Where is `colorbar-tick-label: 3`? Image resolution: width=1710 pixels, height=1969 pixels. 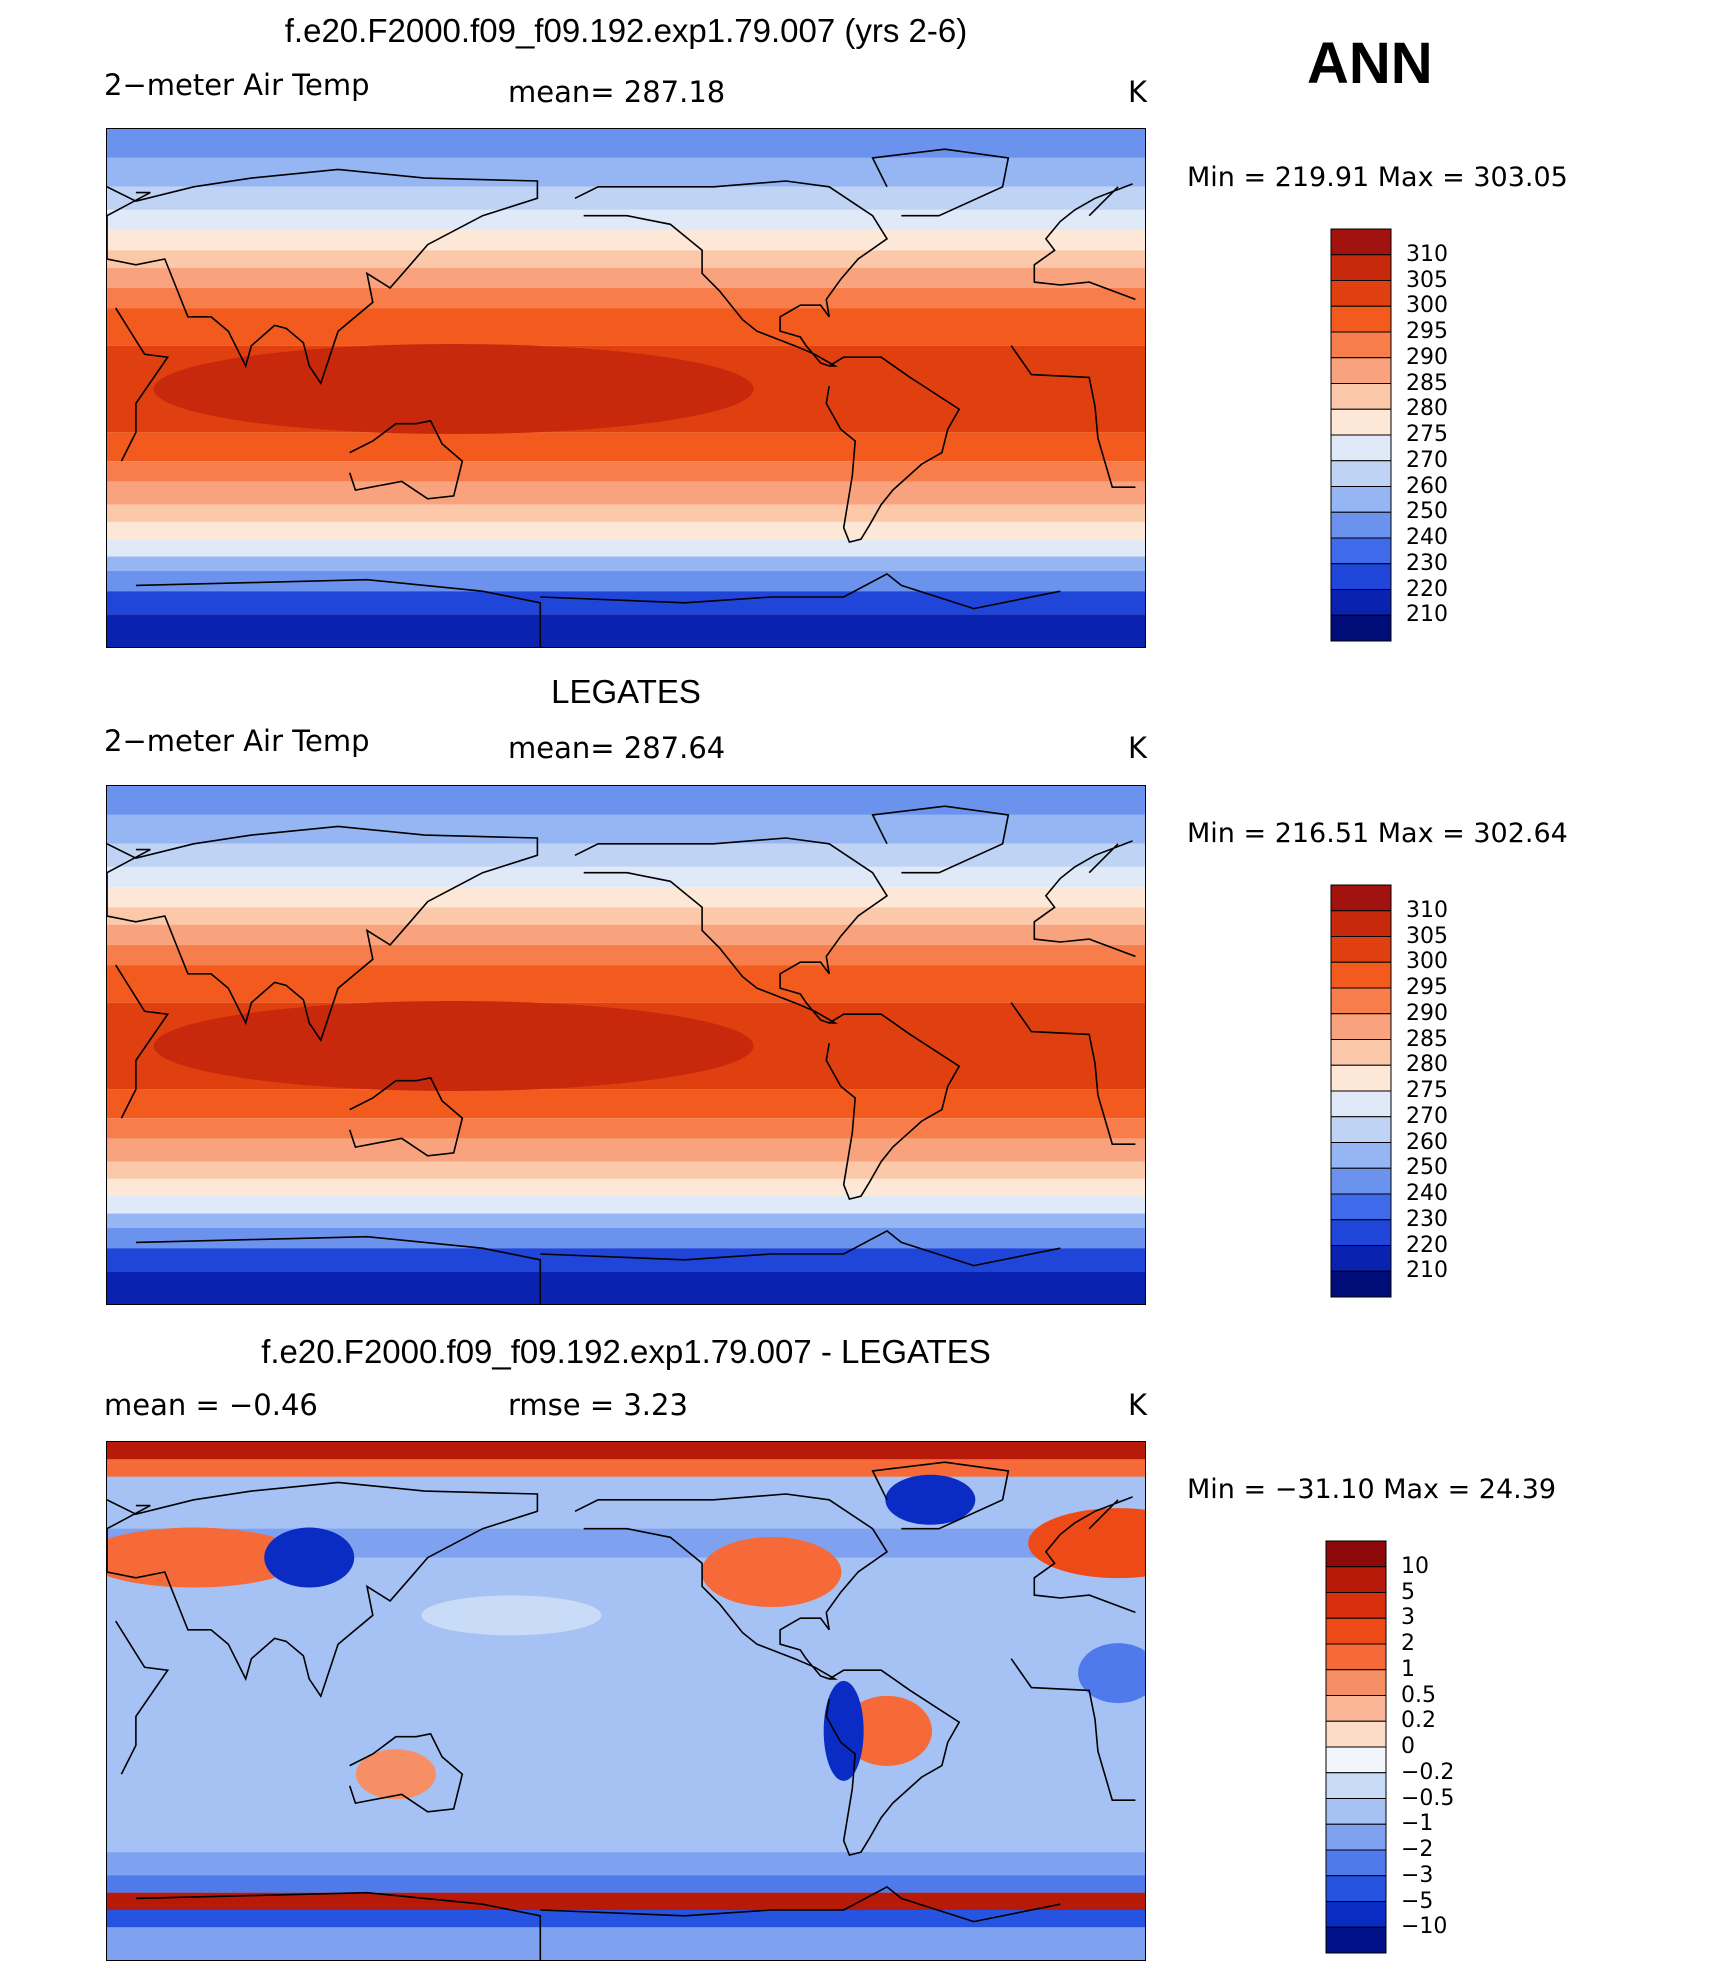 colorbar-tick-label: 3 is located at coordinates (1408, 1618).